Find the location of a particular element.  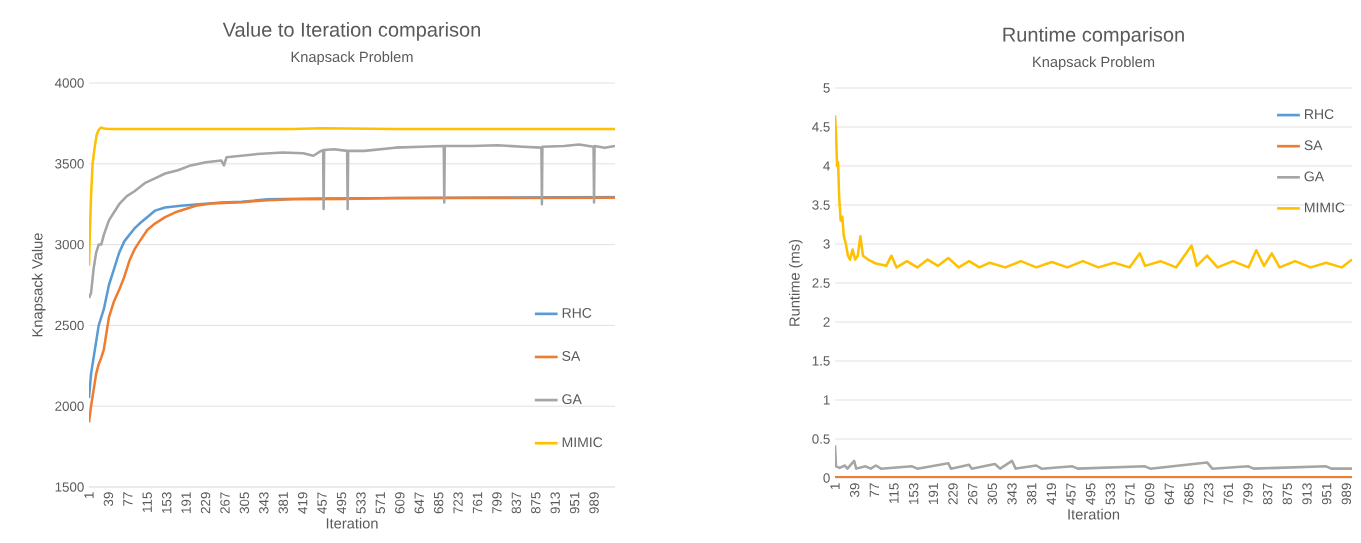

y-tick-label: 1 is located at coordinates (826, 400).